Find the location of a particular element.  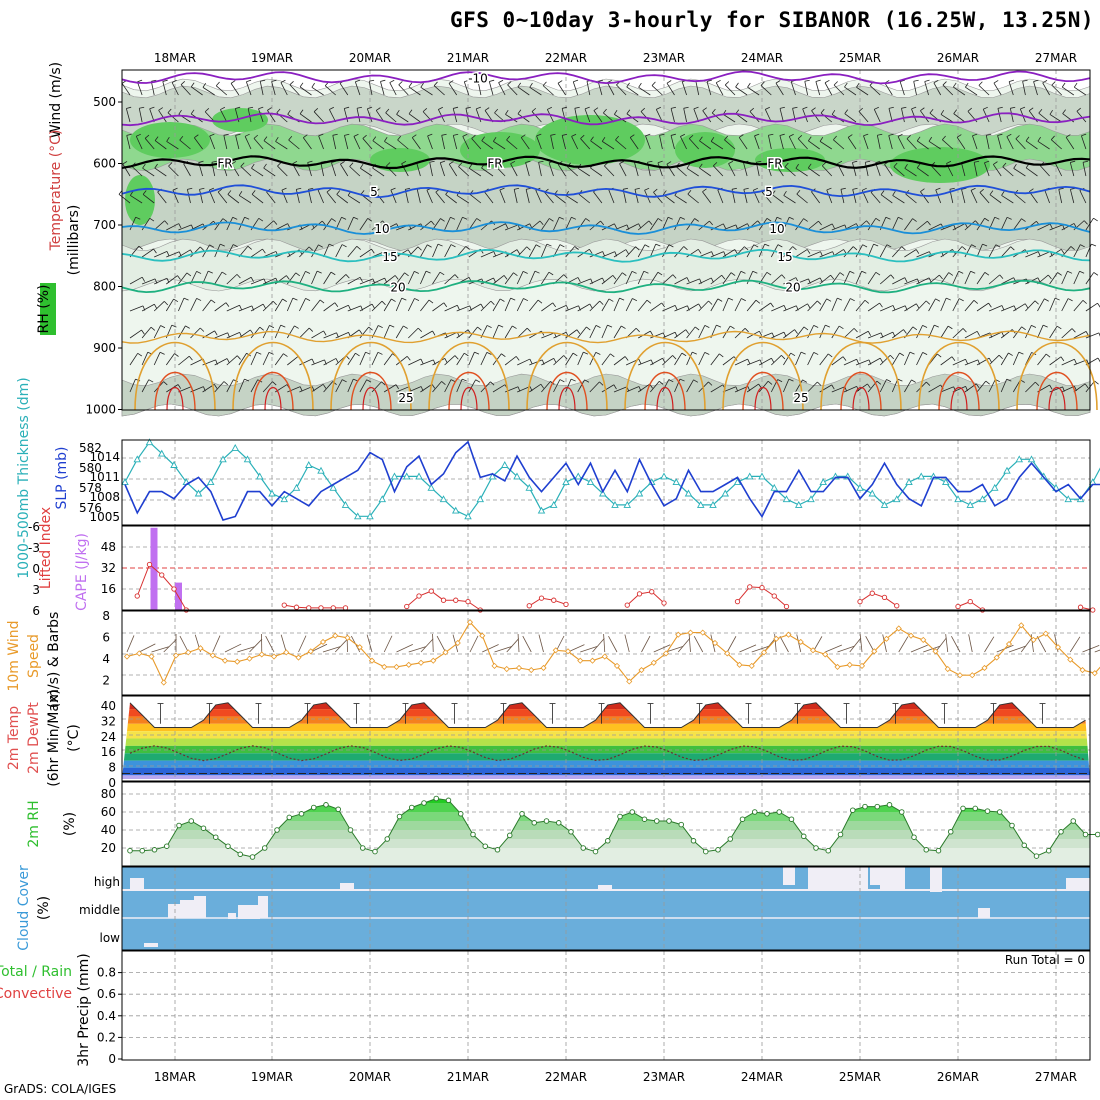

isotherm-label: FR is located at coordinates (224, 163).